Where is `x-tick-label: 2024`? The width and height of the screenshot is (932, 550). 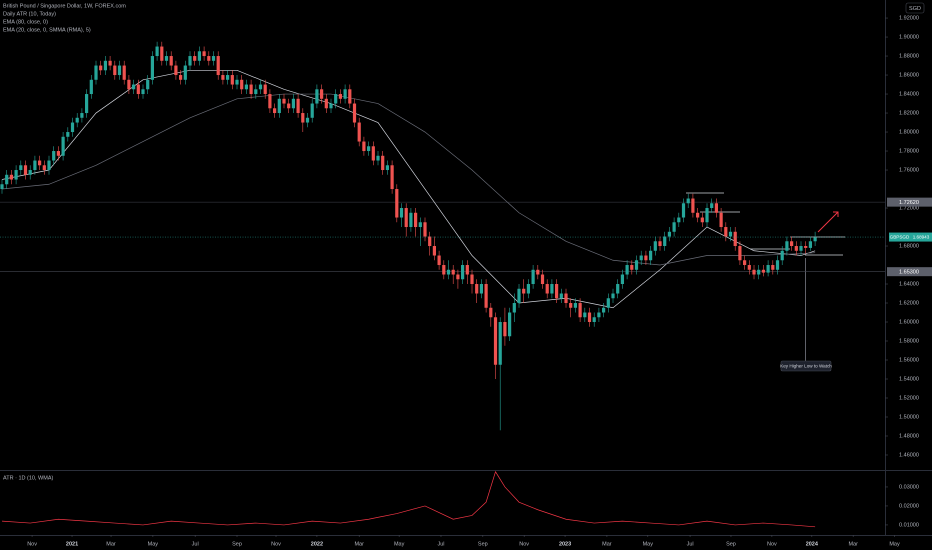 x-tick-label: 2024 is located at coordinates (812, 544).